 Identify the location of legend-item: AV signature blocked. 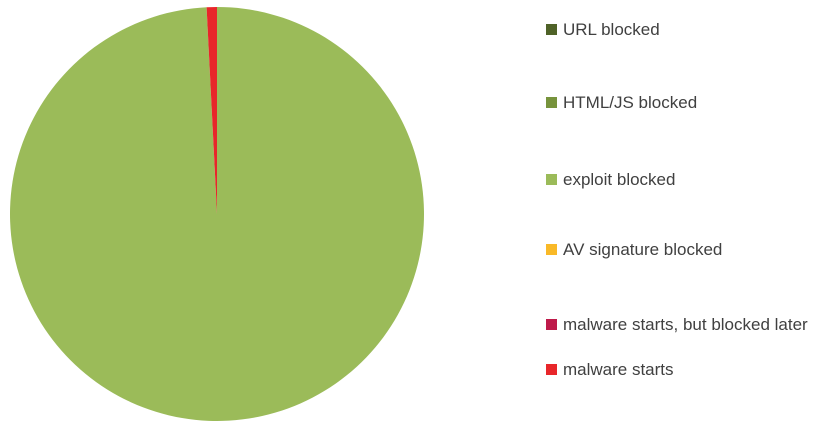
(691, 250).